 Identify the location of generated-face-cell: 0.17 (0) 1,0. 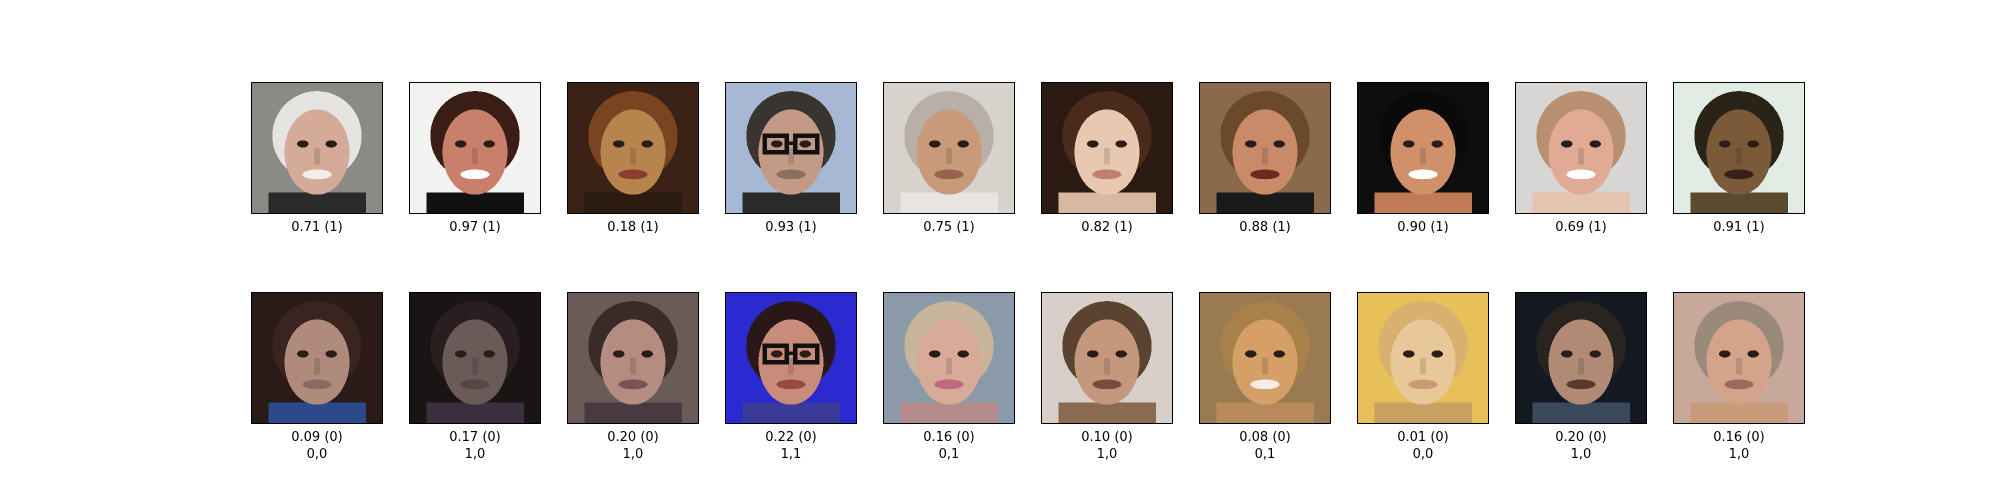
(475, 377).